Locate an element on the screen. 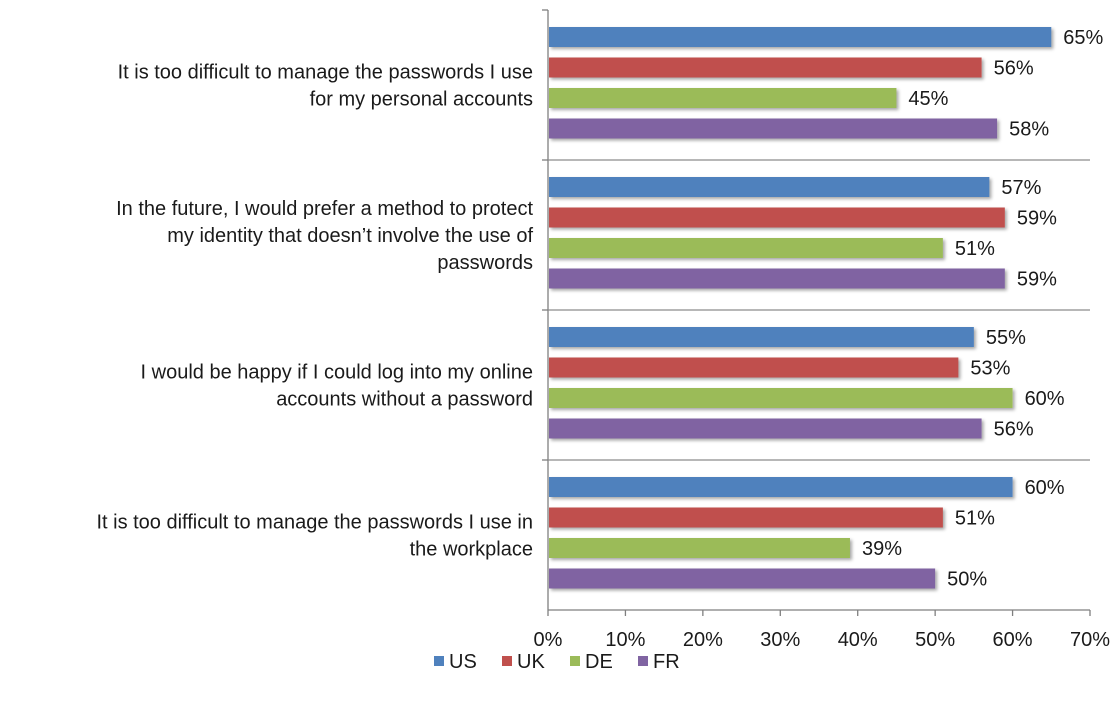 The width and height of the screenshot is (1120, 702). x-tick-label: 10% is located at coordinates (625, 640).